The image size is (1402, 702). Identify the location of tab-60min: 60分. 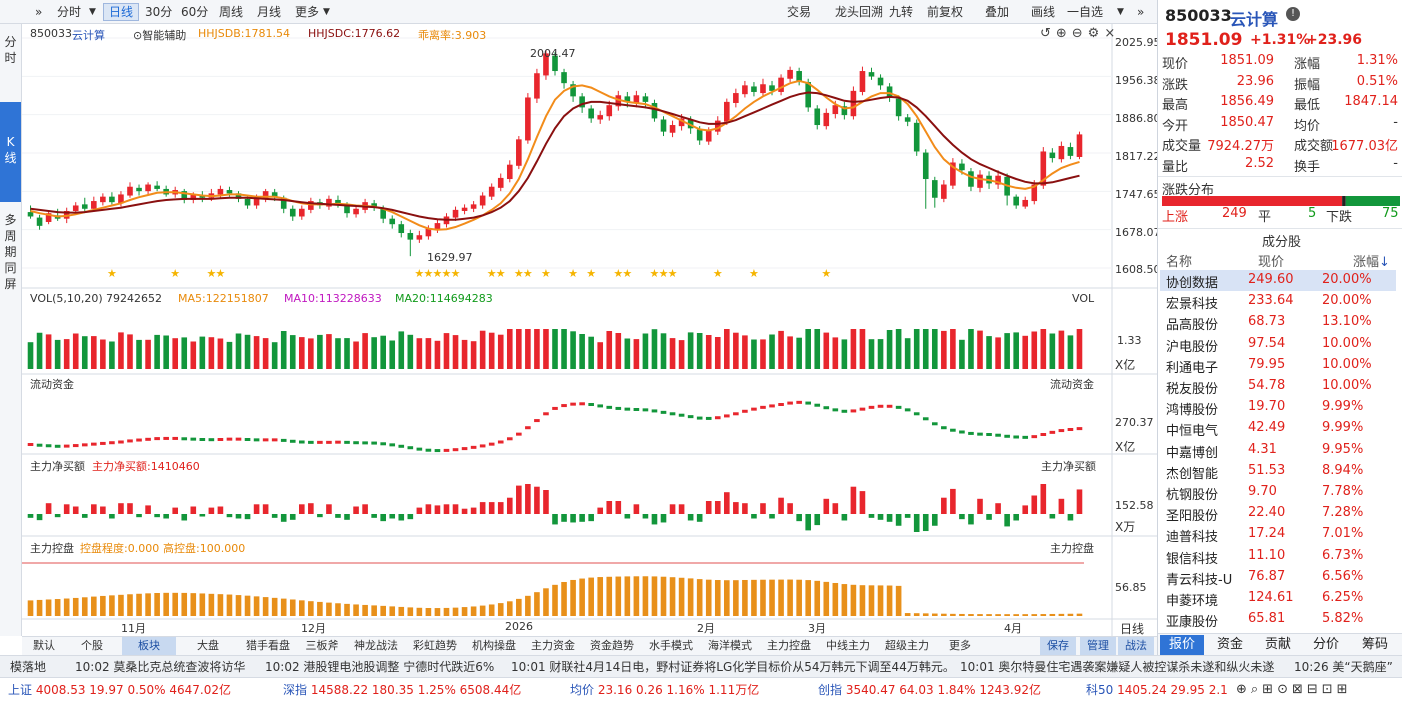
(195, 12).